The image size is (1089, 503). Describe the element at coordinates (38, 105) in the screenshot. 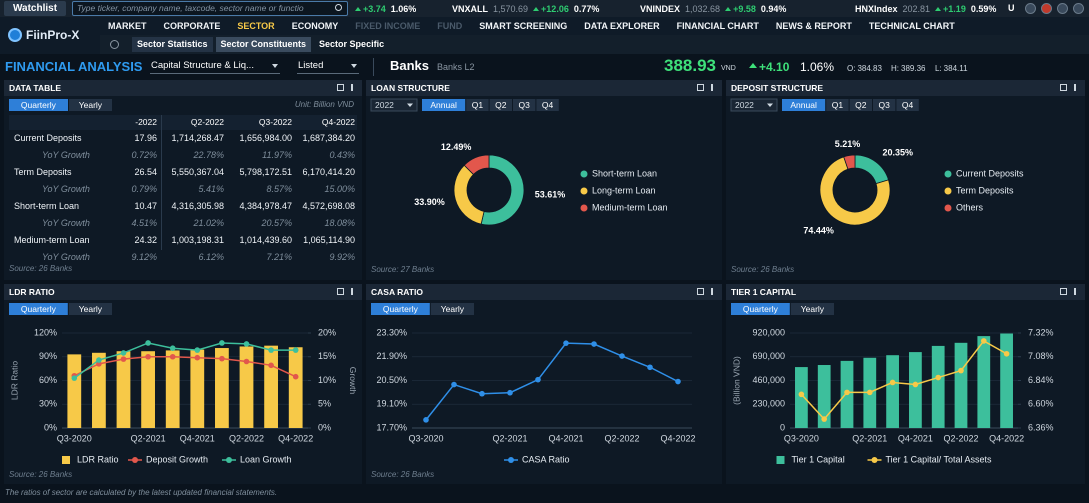

I see `tab: Quarterly` at that location.